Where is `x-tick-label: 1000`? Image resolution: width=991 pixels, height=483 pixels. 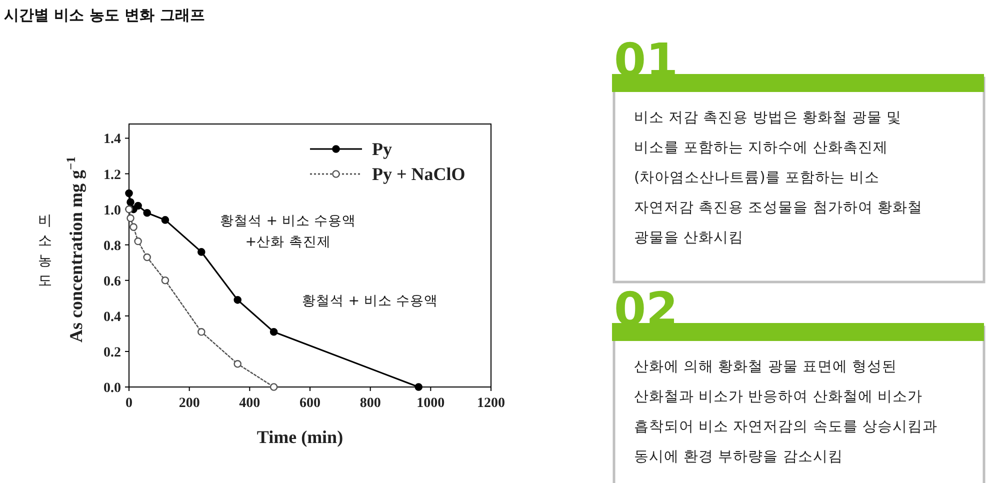
x-tick-label: 1000 is located at coordinates (430, 403).